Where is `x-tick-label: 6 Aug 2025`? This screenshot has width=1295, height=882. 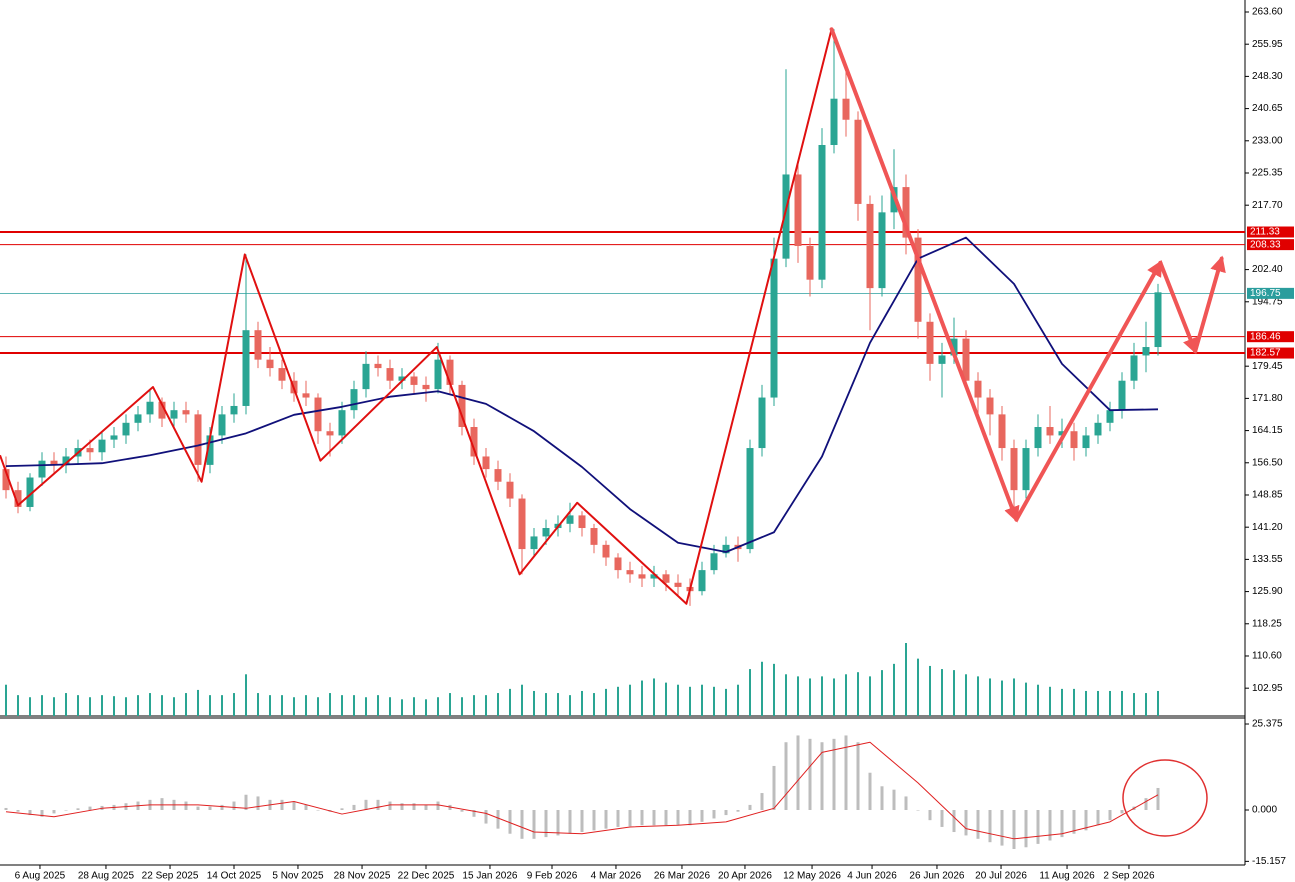 x-tick-label: 6 Aug 2025 is located at coordinates (40, 876).